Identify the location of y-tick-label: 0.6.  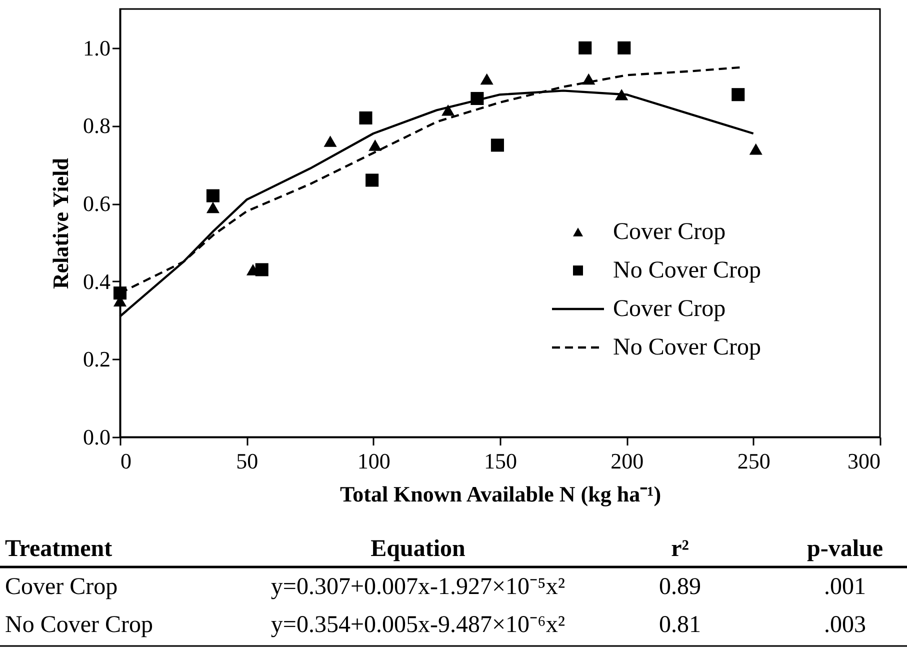
(96, 203).